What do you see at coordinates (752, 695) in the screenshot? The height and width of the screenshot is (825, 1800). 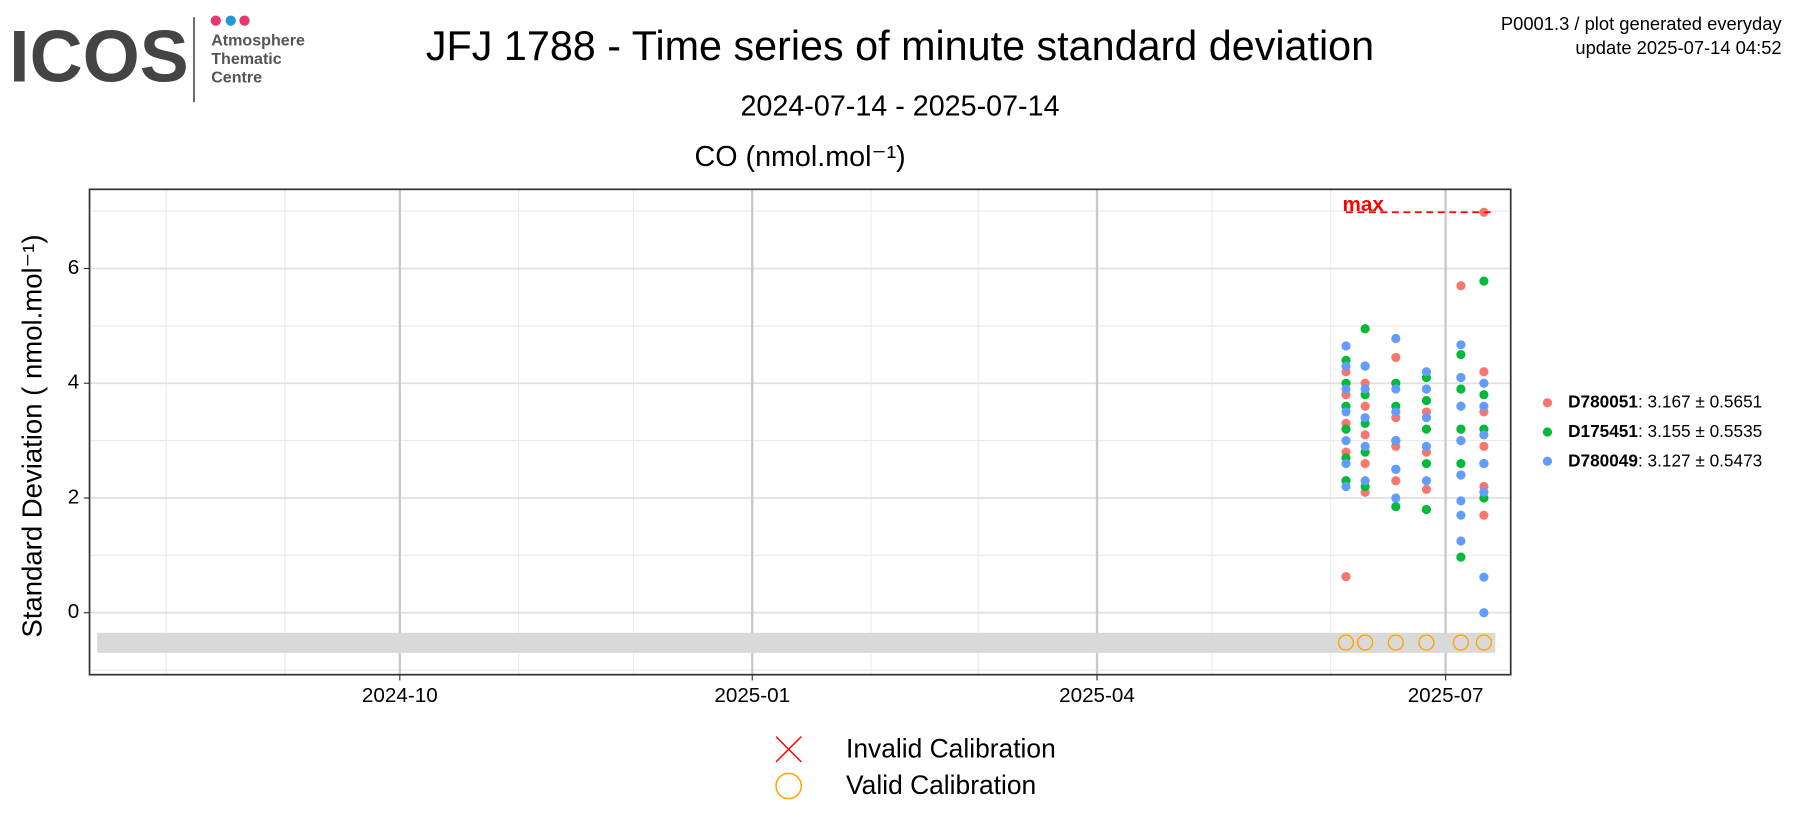 I see `x-tick-label: 2025-01` at bounding box center [752, 695].